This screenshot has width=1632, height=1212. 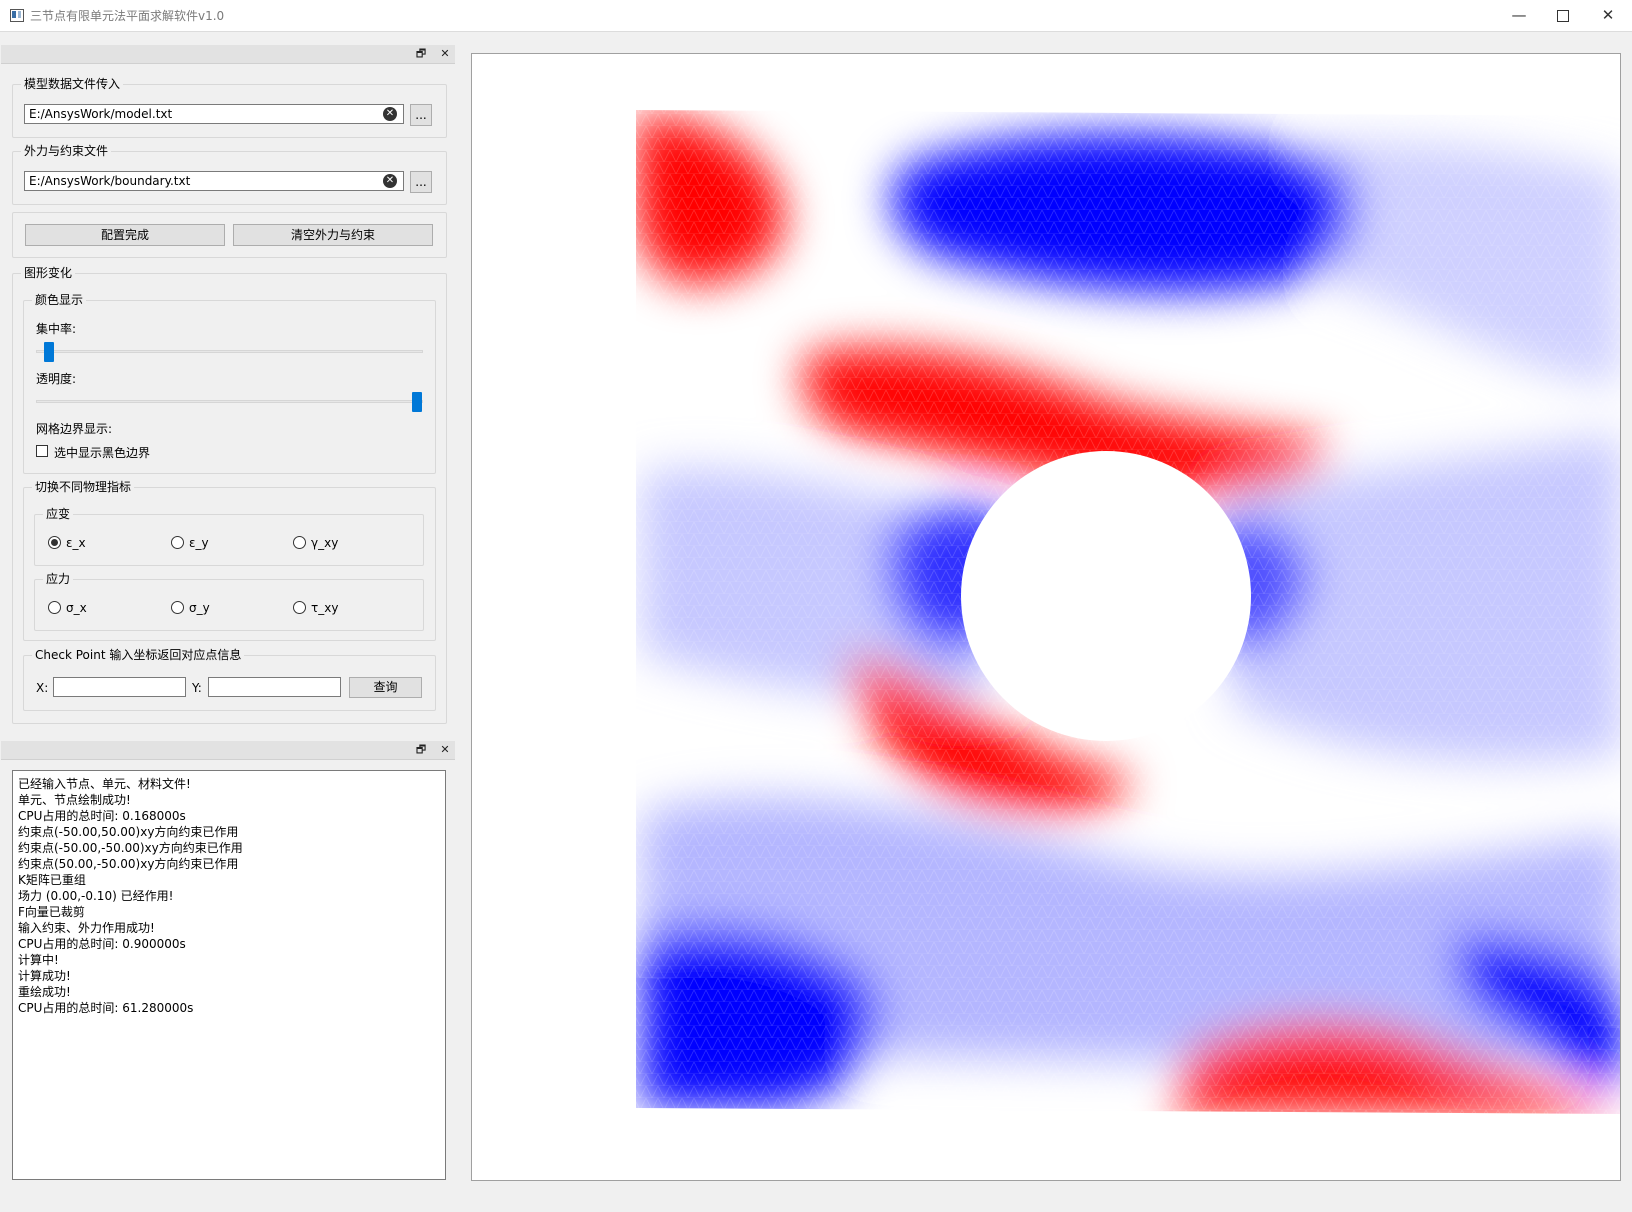 I want to click on dock-float-button: 🗗, so click(x=421, y=53).